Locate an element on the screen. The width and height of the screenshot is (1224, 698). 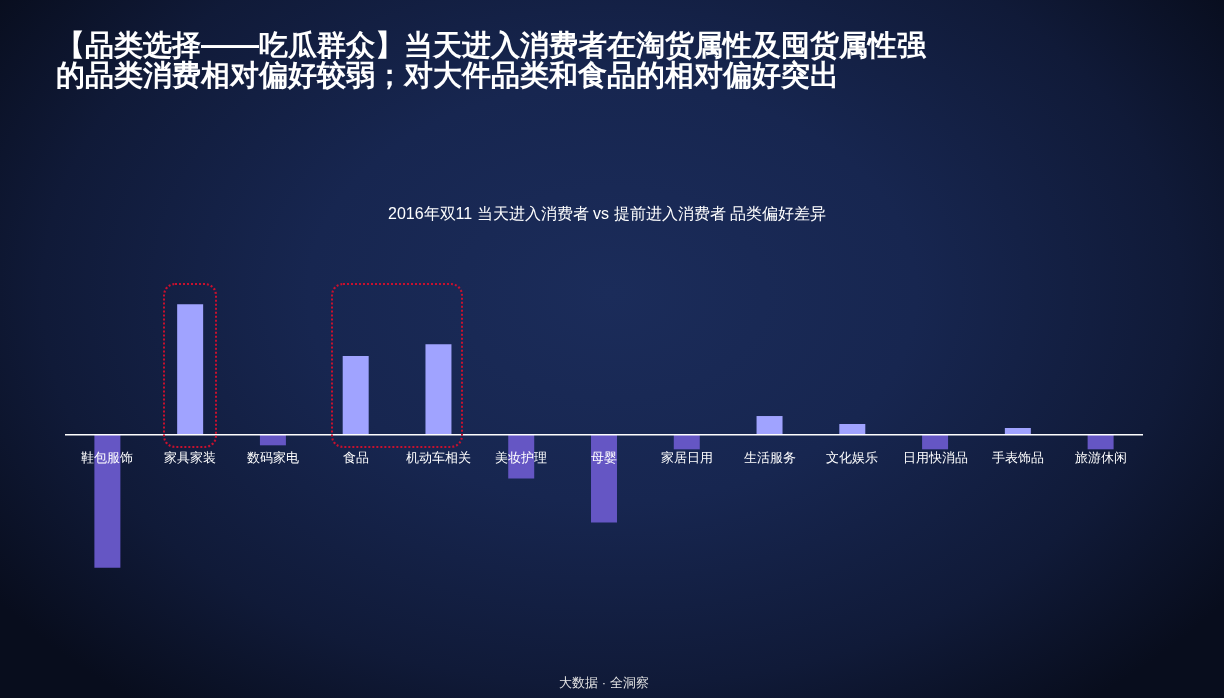
text: 大数据 · 全洞察 is located at coordinates (604, 683).